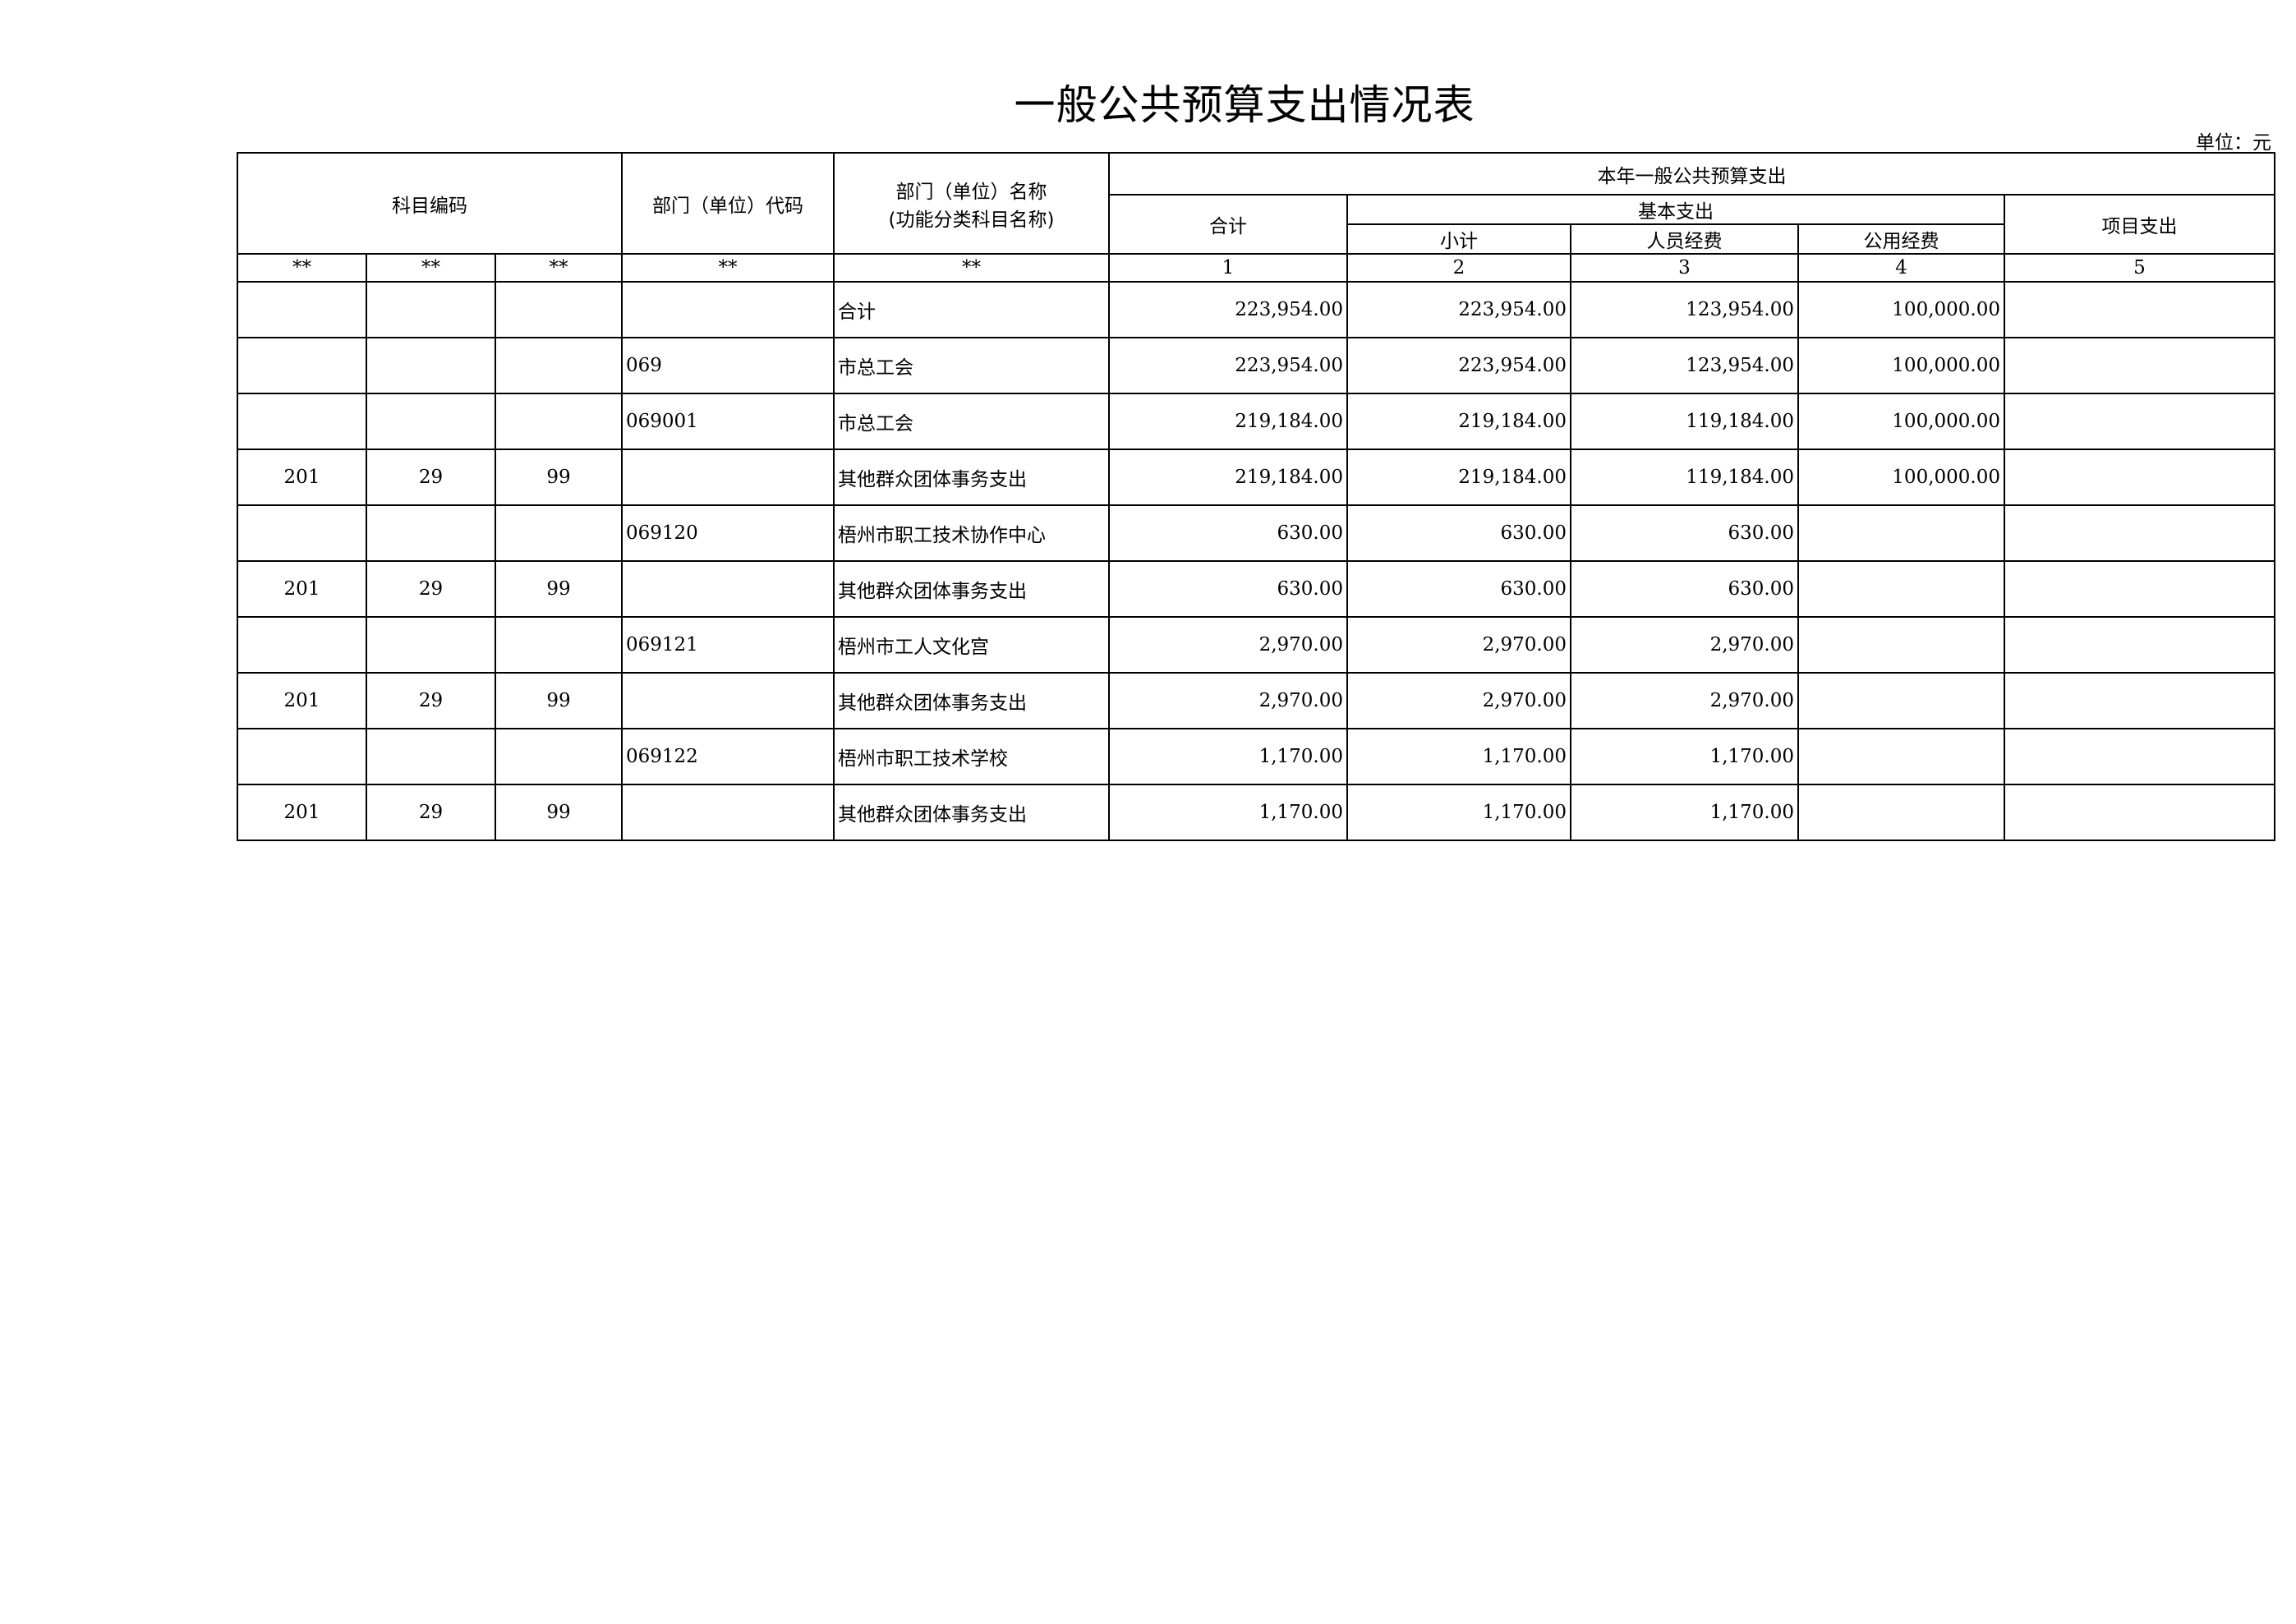 This screenshot has width=2296, height=1624. Describe the element at coordinates (1458, 812) in the screenshot. I see `cell-basic-subtotal: 1,170.00` at that location.